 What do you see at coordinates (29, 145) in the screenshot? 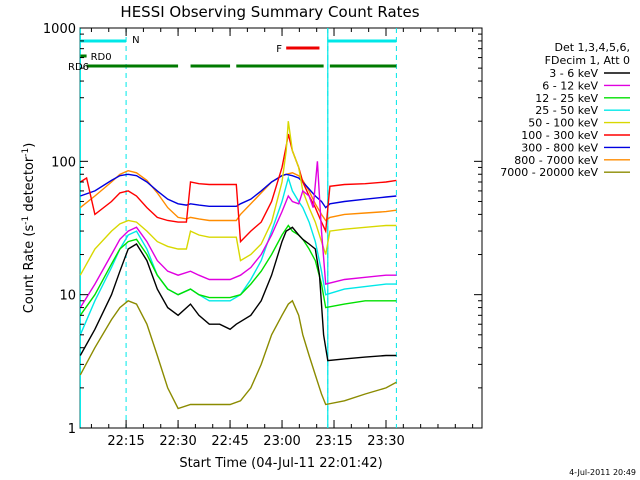
I see `y-axis-label-part3: )` at bounding box center [29, 145].